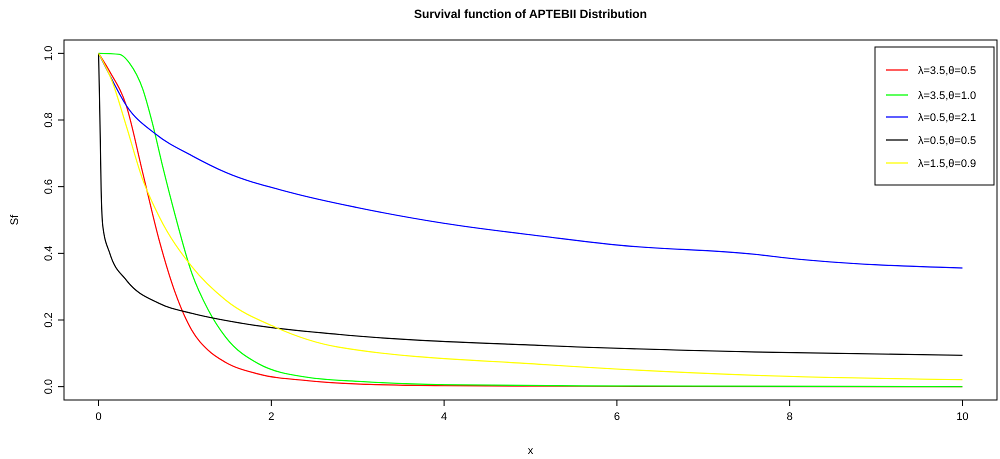 This screenshot has width=1000, height=459. Describe the element at coordinates (49, 120) in the screenshot. I see `y-tick-label: 0.8` at that location.